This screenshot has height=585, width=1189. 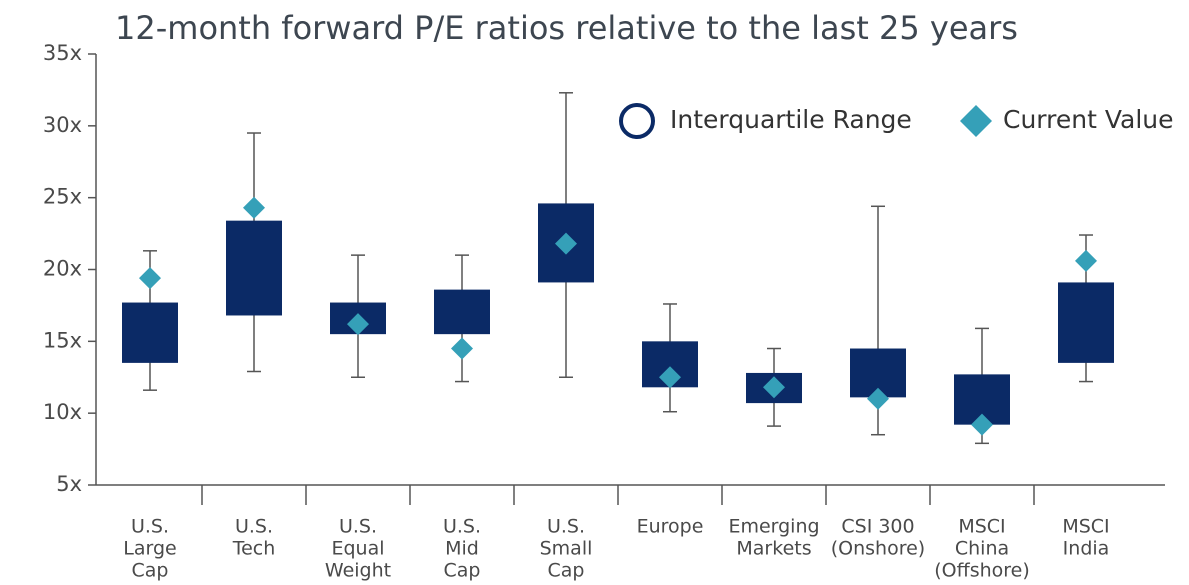 I want to click on y-tick-label: 35x, so click(x=62, y=53).